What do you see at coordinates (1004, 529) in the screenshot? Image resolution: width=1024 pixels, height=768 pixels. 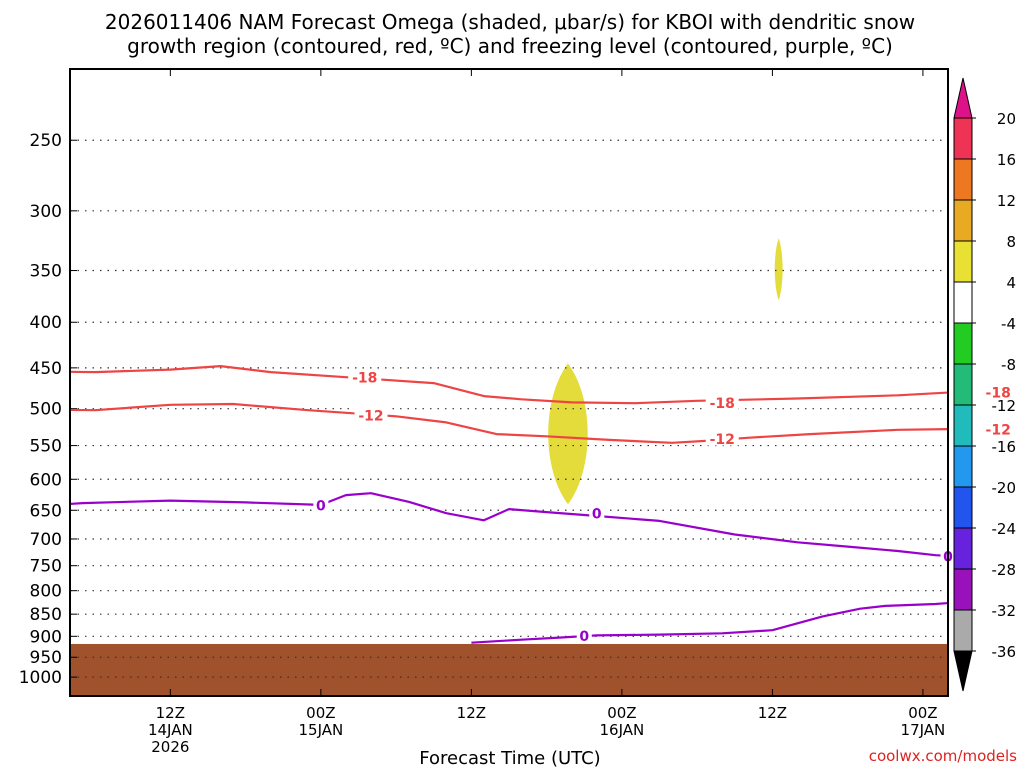 I see `colorbar-label: -24` at bounding box center [1004, 529].